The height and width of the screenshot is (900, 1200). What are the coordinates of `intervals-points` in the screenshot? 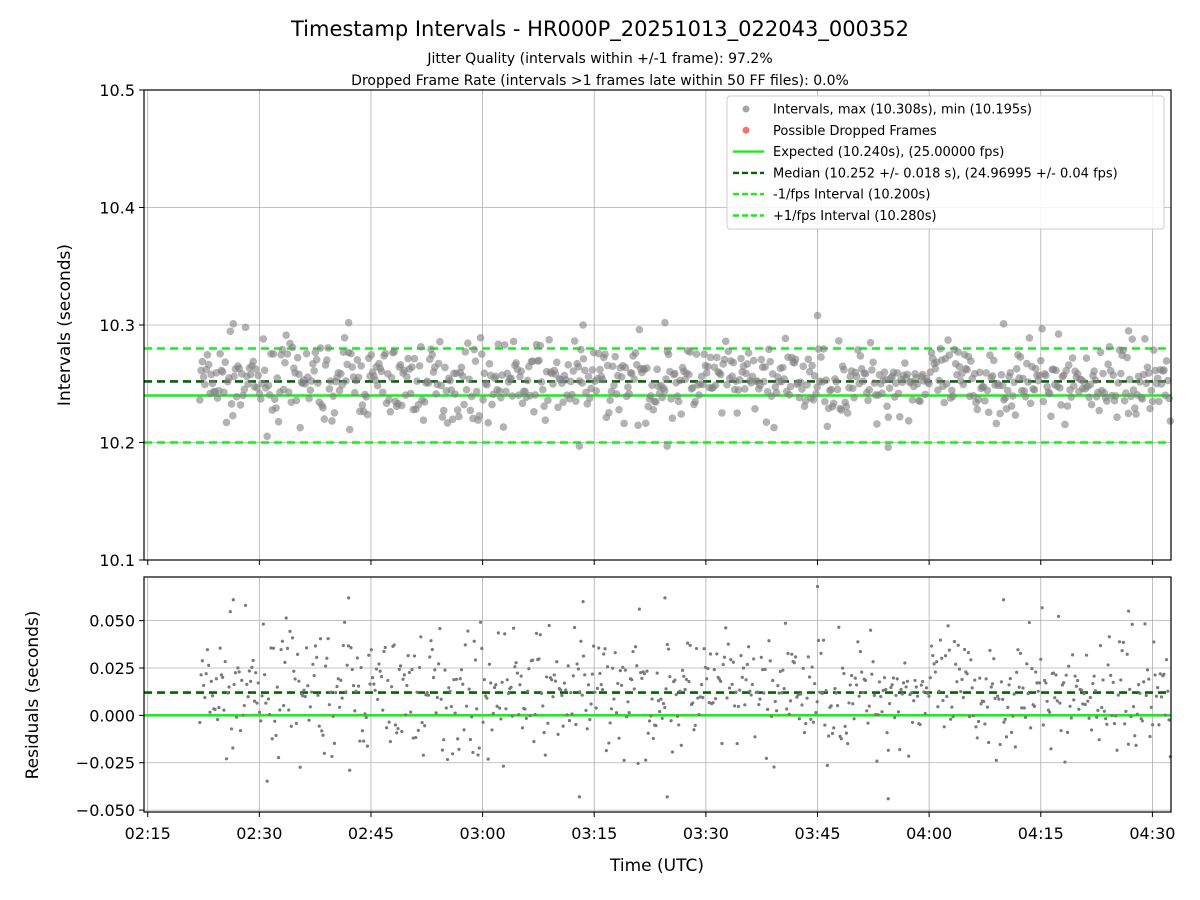 It's located at (685, 381).